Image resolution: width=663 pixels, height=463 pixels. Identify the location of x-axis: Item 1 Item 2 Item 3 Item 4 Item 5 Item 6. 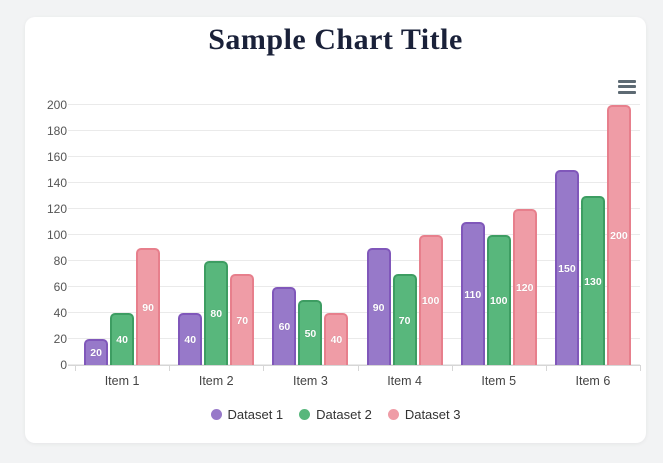
(357, 382).